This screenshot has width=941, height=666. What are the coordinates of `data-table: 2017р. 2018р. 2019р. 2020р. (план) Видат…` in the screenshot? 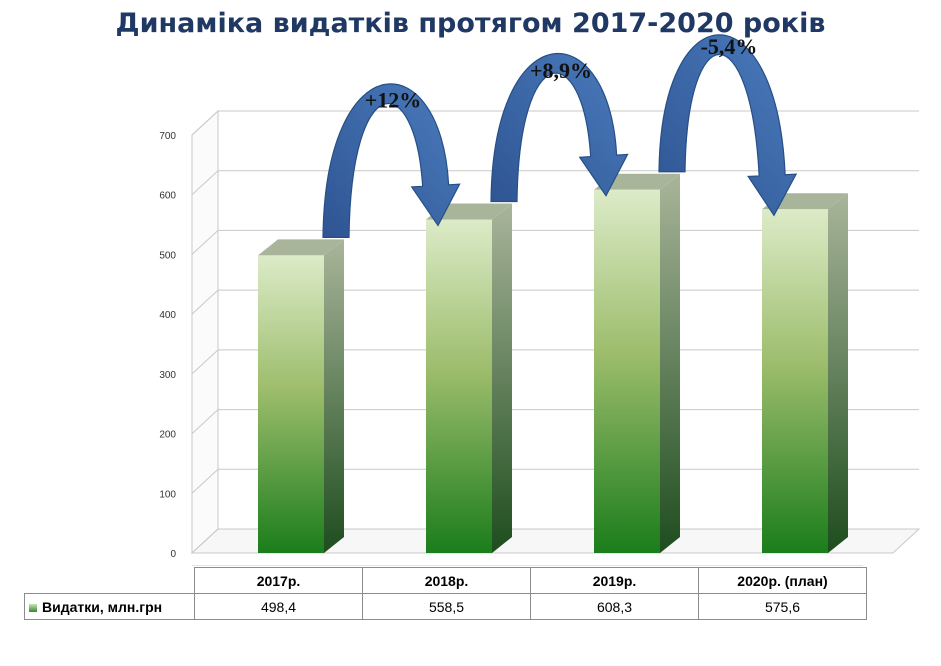 It's located at (445, 593).